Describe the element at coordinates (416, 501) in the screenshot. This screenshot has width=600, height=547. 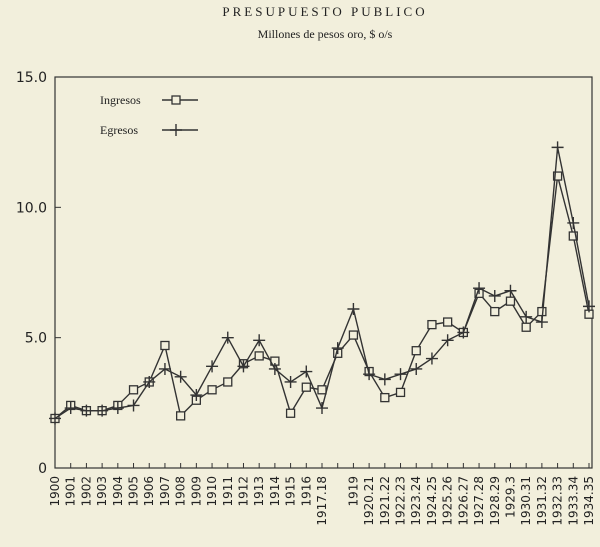
I see `x-tick-label: 1923.24` at that location.